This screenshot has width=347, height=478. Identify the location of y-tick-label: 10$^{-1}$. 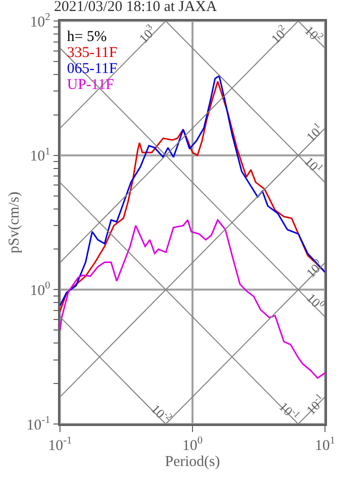
(38, 424).